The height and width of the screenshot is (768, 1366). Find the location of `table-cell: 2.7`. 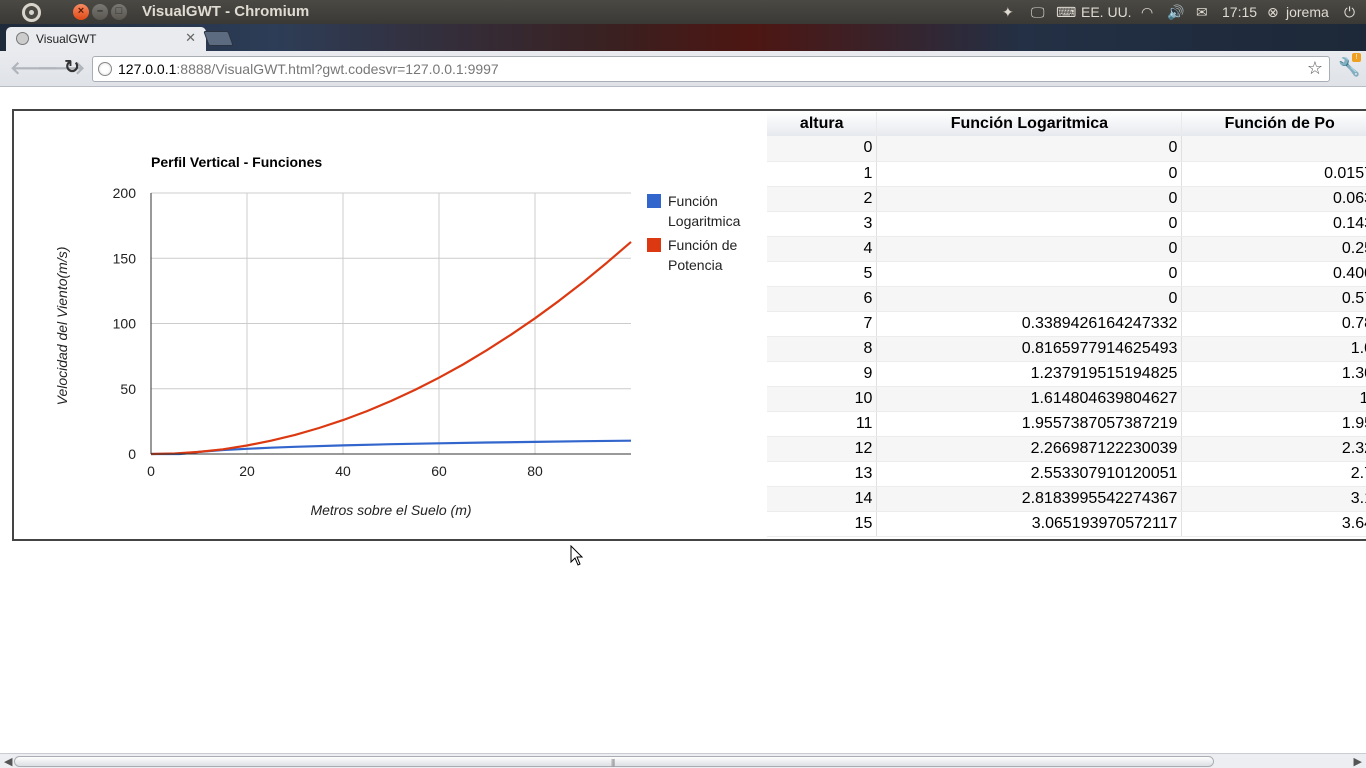

table-cell: 2.7 is located at coordinates (1273, 474).